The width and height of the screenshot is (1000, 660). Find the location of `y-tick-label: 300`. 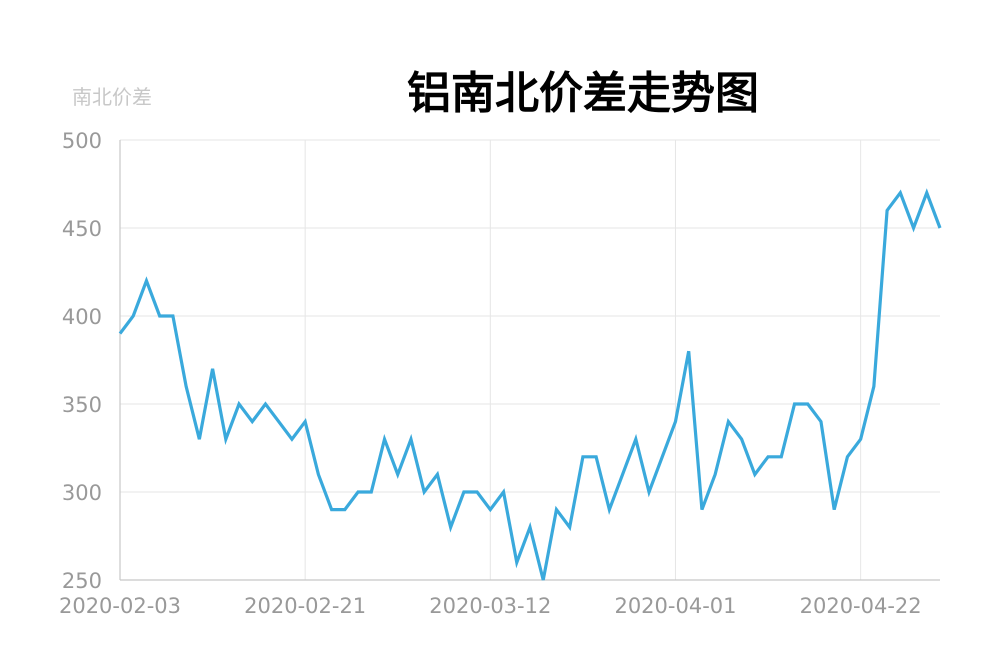

y-tick-label: 300 is located at coordinates (82, 493).